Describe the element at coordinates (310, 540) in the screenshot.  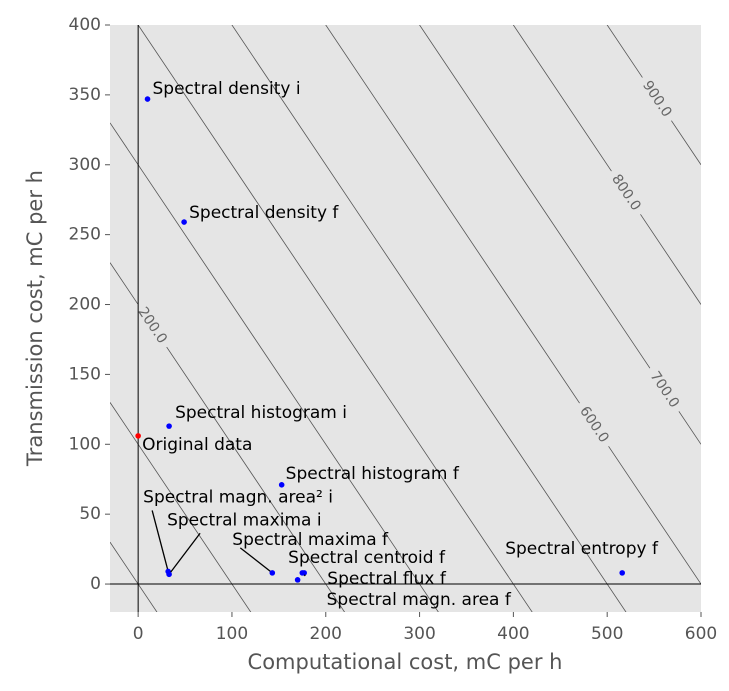
I see `point-label: Spectral maxima f` at that location.